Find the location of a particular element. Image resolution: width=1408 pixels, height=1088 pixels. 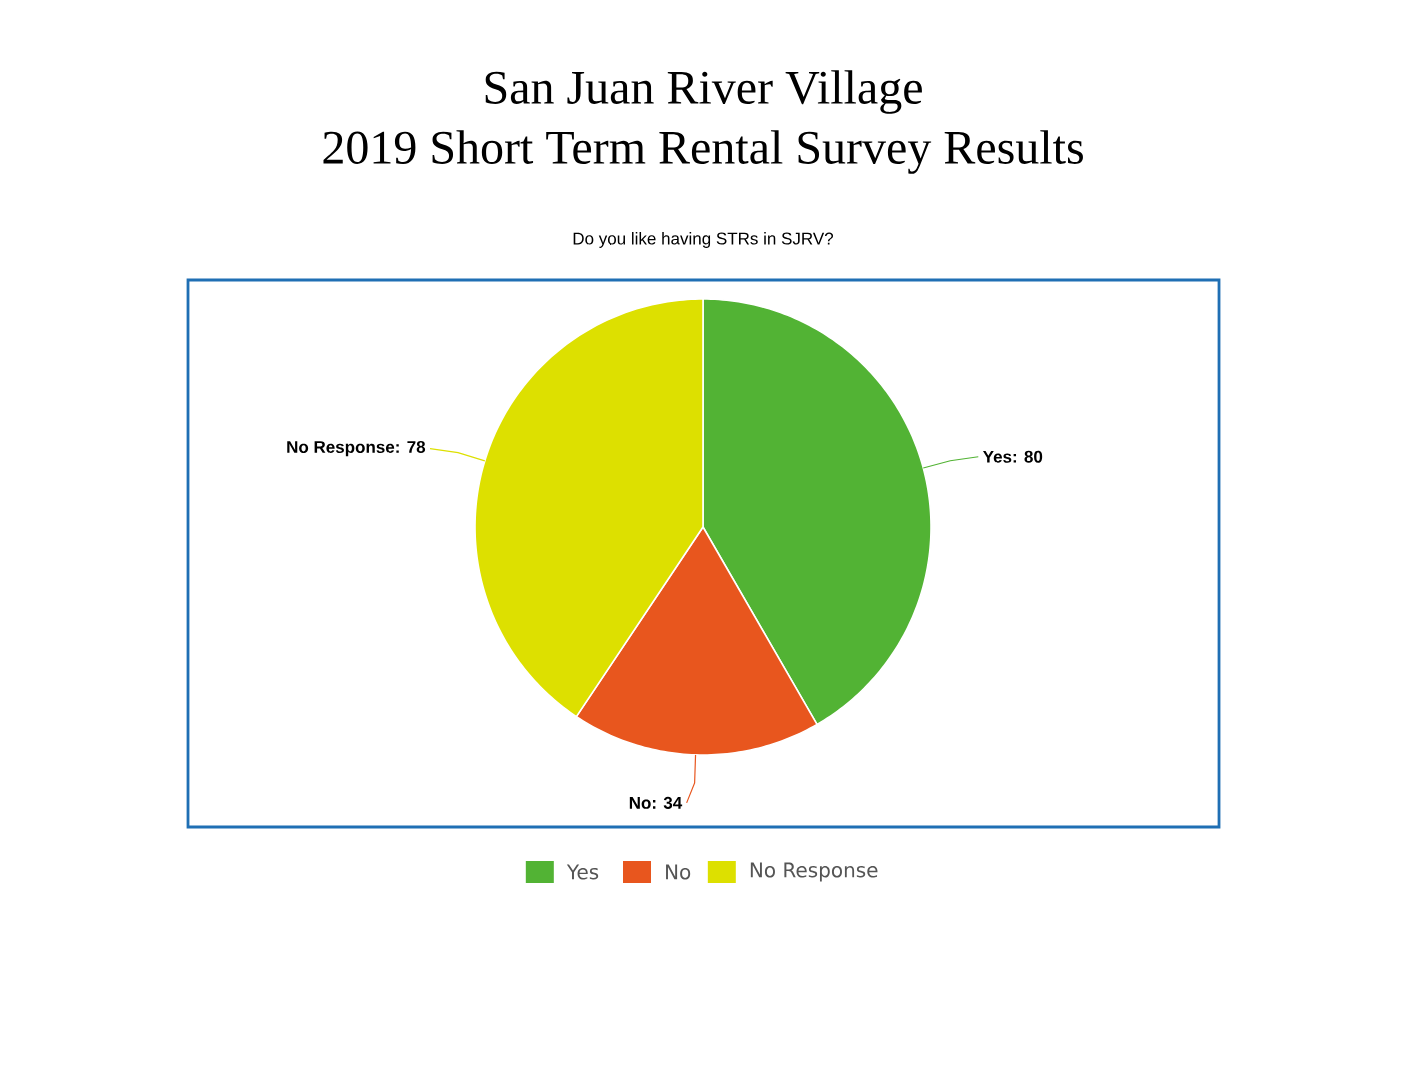

legend-label: No Response is located at coordinates (814, 872).